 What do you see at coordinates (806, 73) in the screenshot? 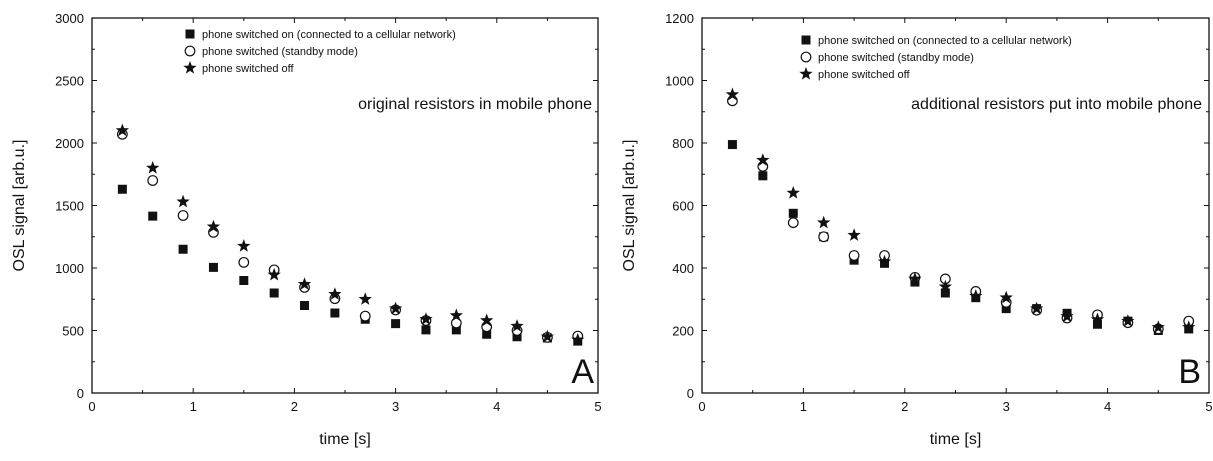
I see `legend-marker-star` at bounding box center [806, 73].